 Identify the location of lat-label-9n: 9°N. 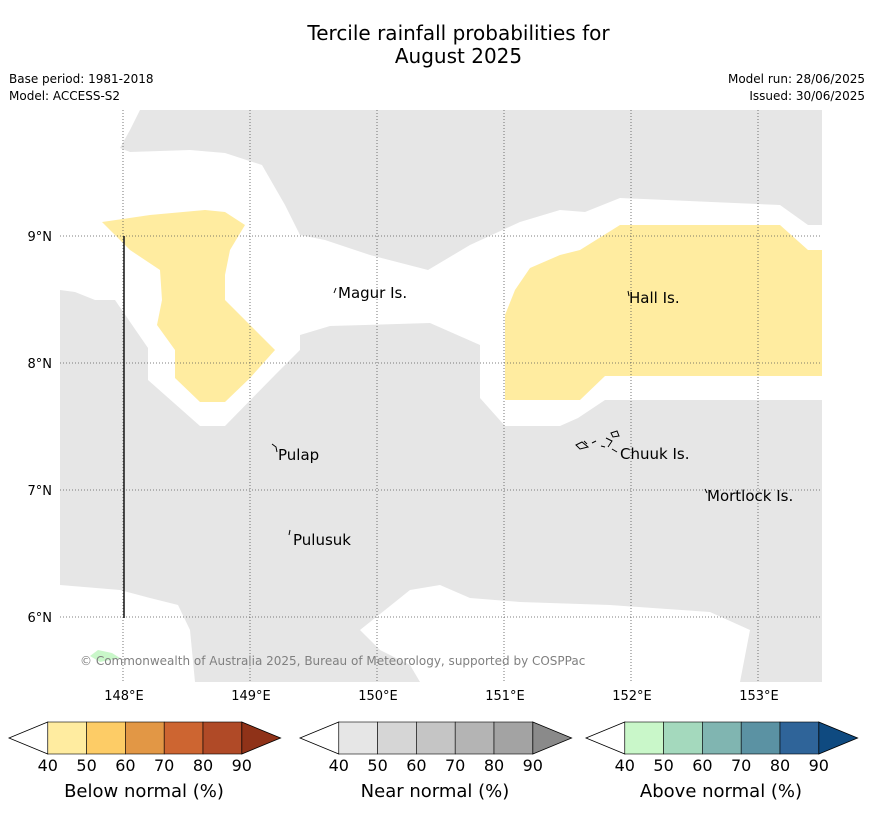
(40, 237).